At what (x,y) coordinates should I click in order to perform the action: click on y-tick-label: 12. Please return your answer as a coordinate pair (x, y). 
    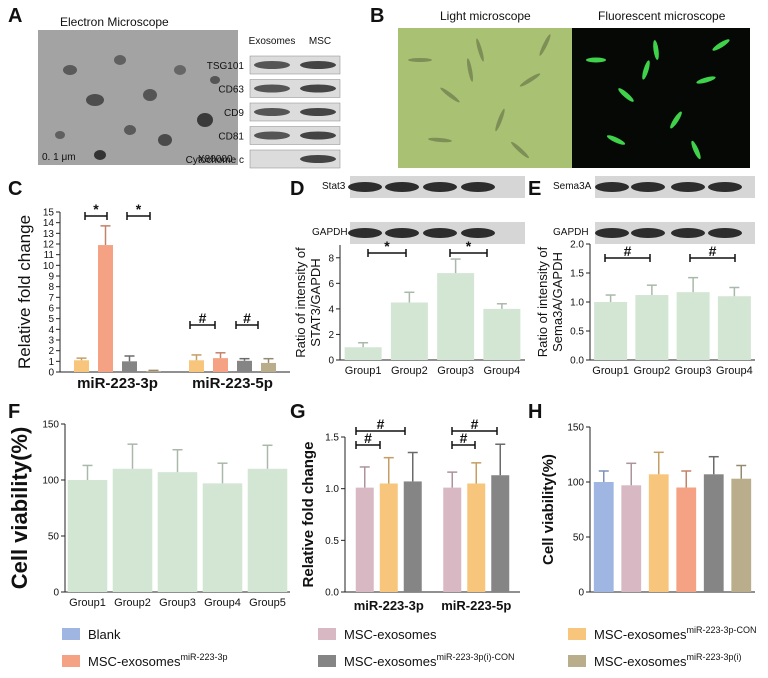
    Looking at the image, I should click on (49, 245).